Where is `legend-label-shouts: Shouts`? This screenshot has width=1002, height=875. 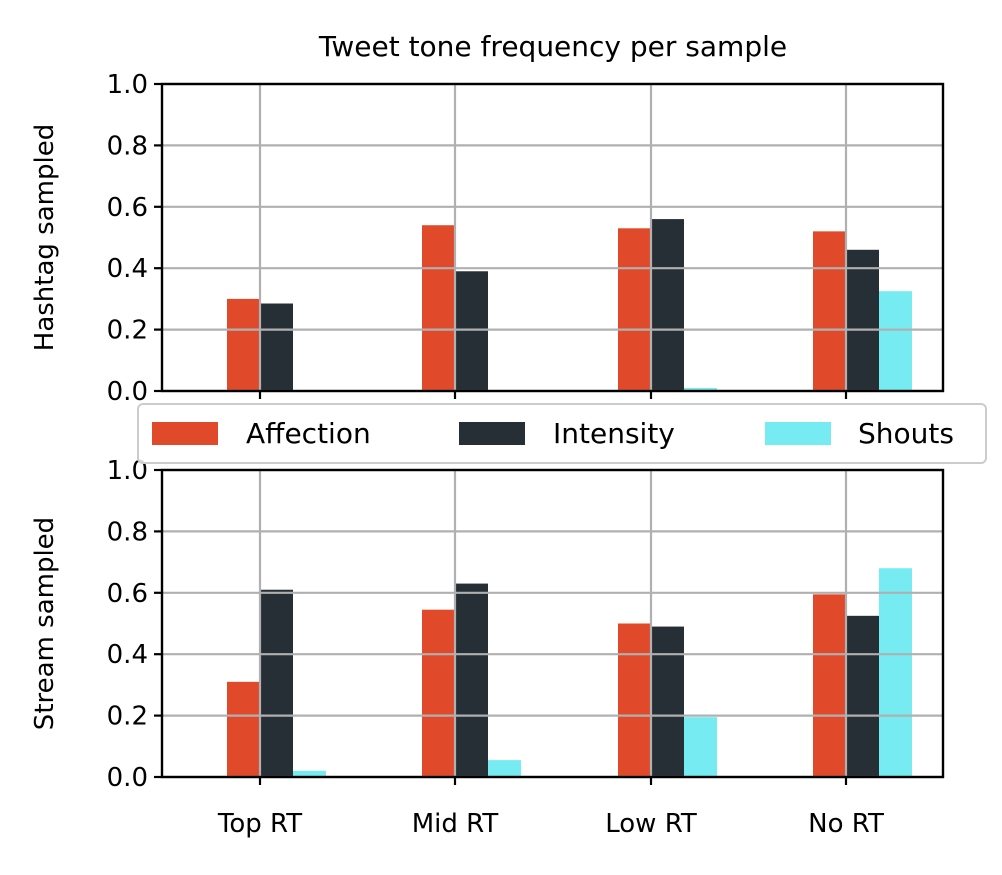
legend-label-shouts: Shouts is located at coordinates (906, 433).